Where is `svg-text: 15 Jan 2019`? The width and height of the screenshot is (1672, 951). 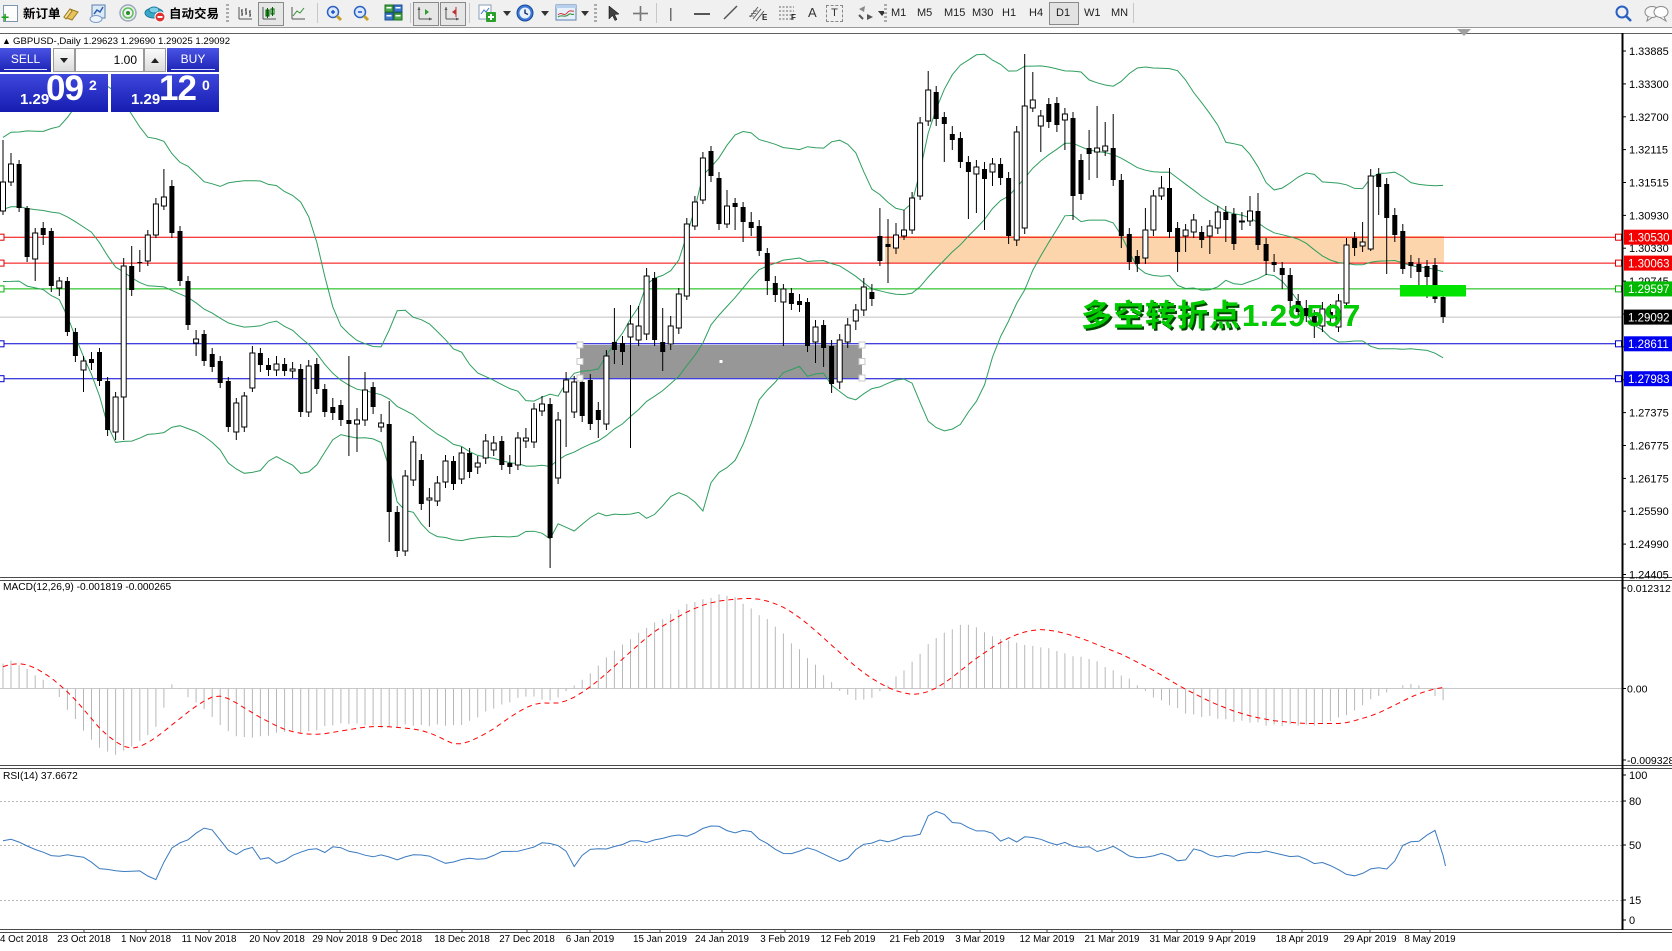
svg-text: 15 Jan 2019 is located at coordinates (660, 939).